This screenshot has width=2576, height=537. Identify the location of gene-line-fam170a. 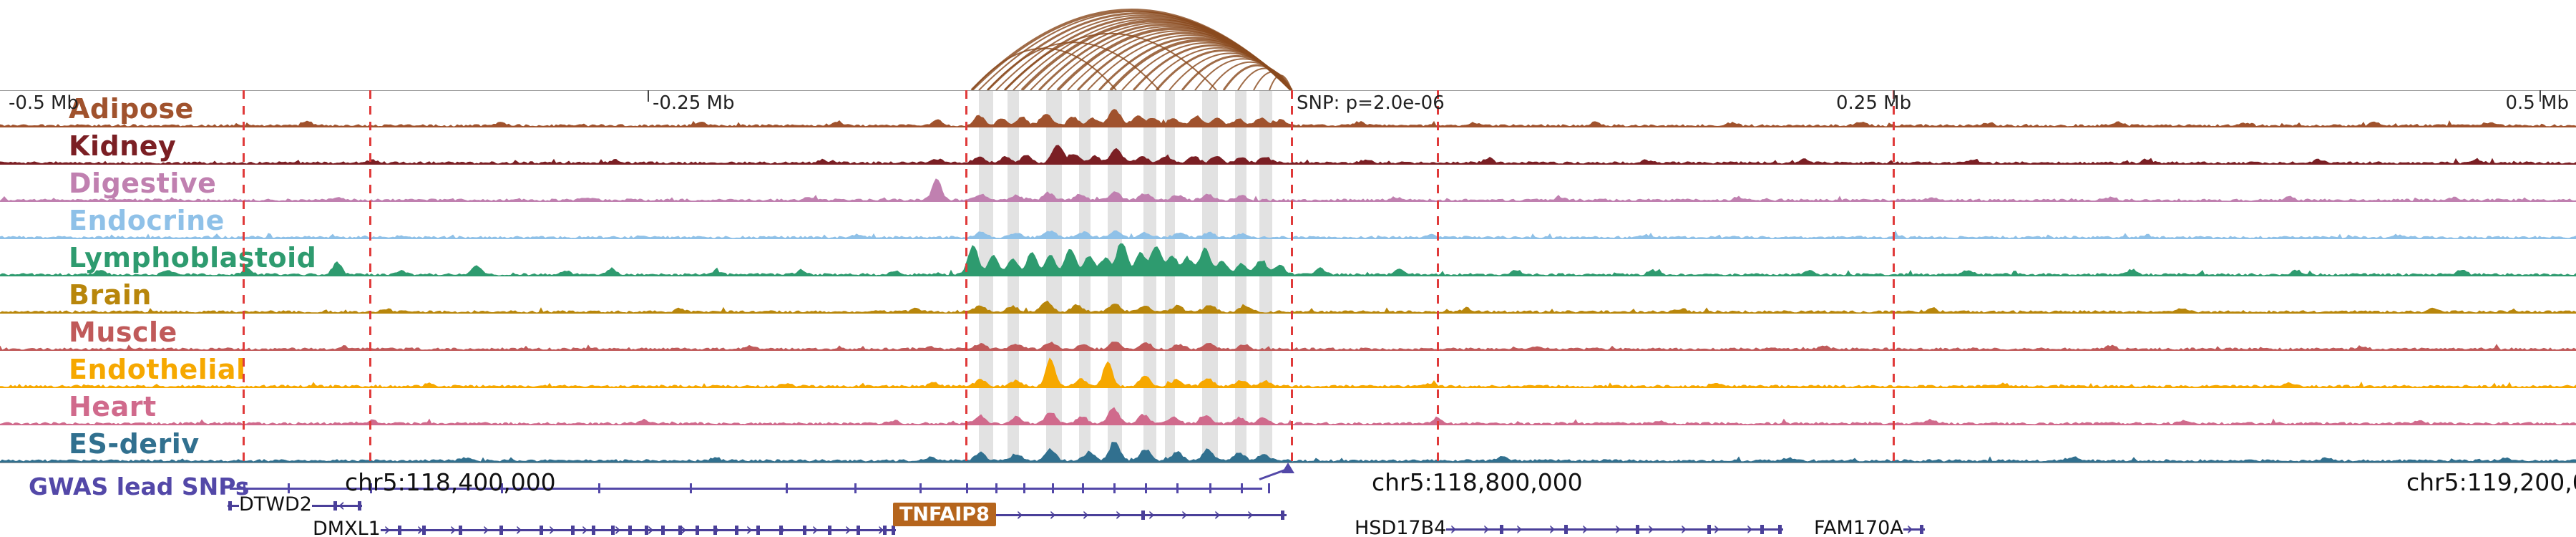
(1910, 529).